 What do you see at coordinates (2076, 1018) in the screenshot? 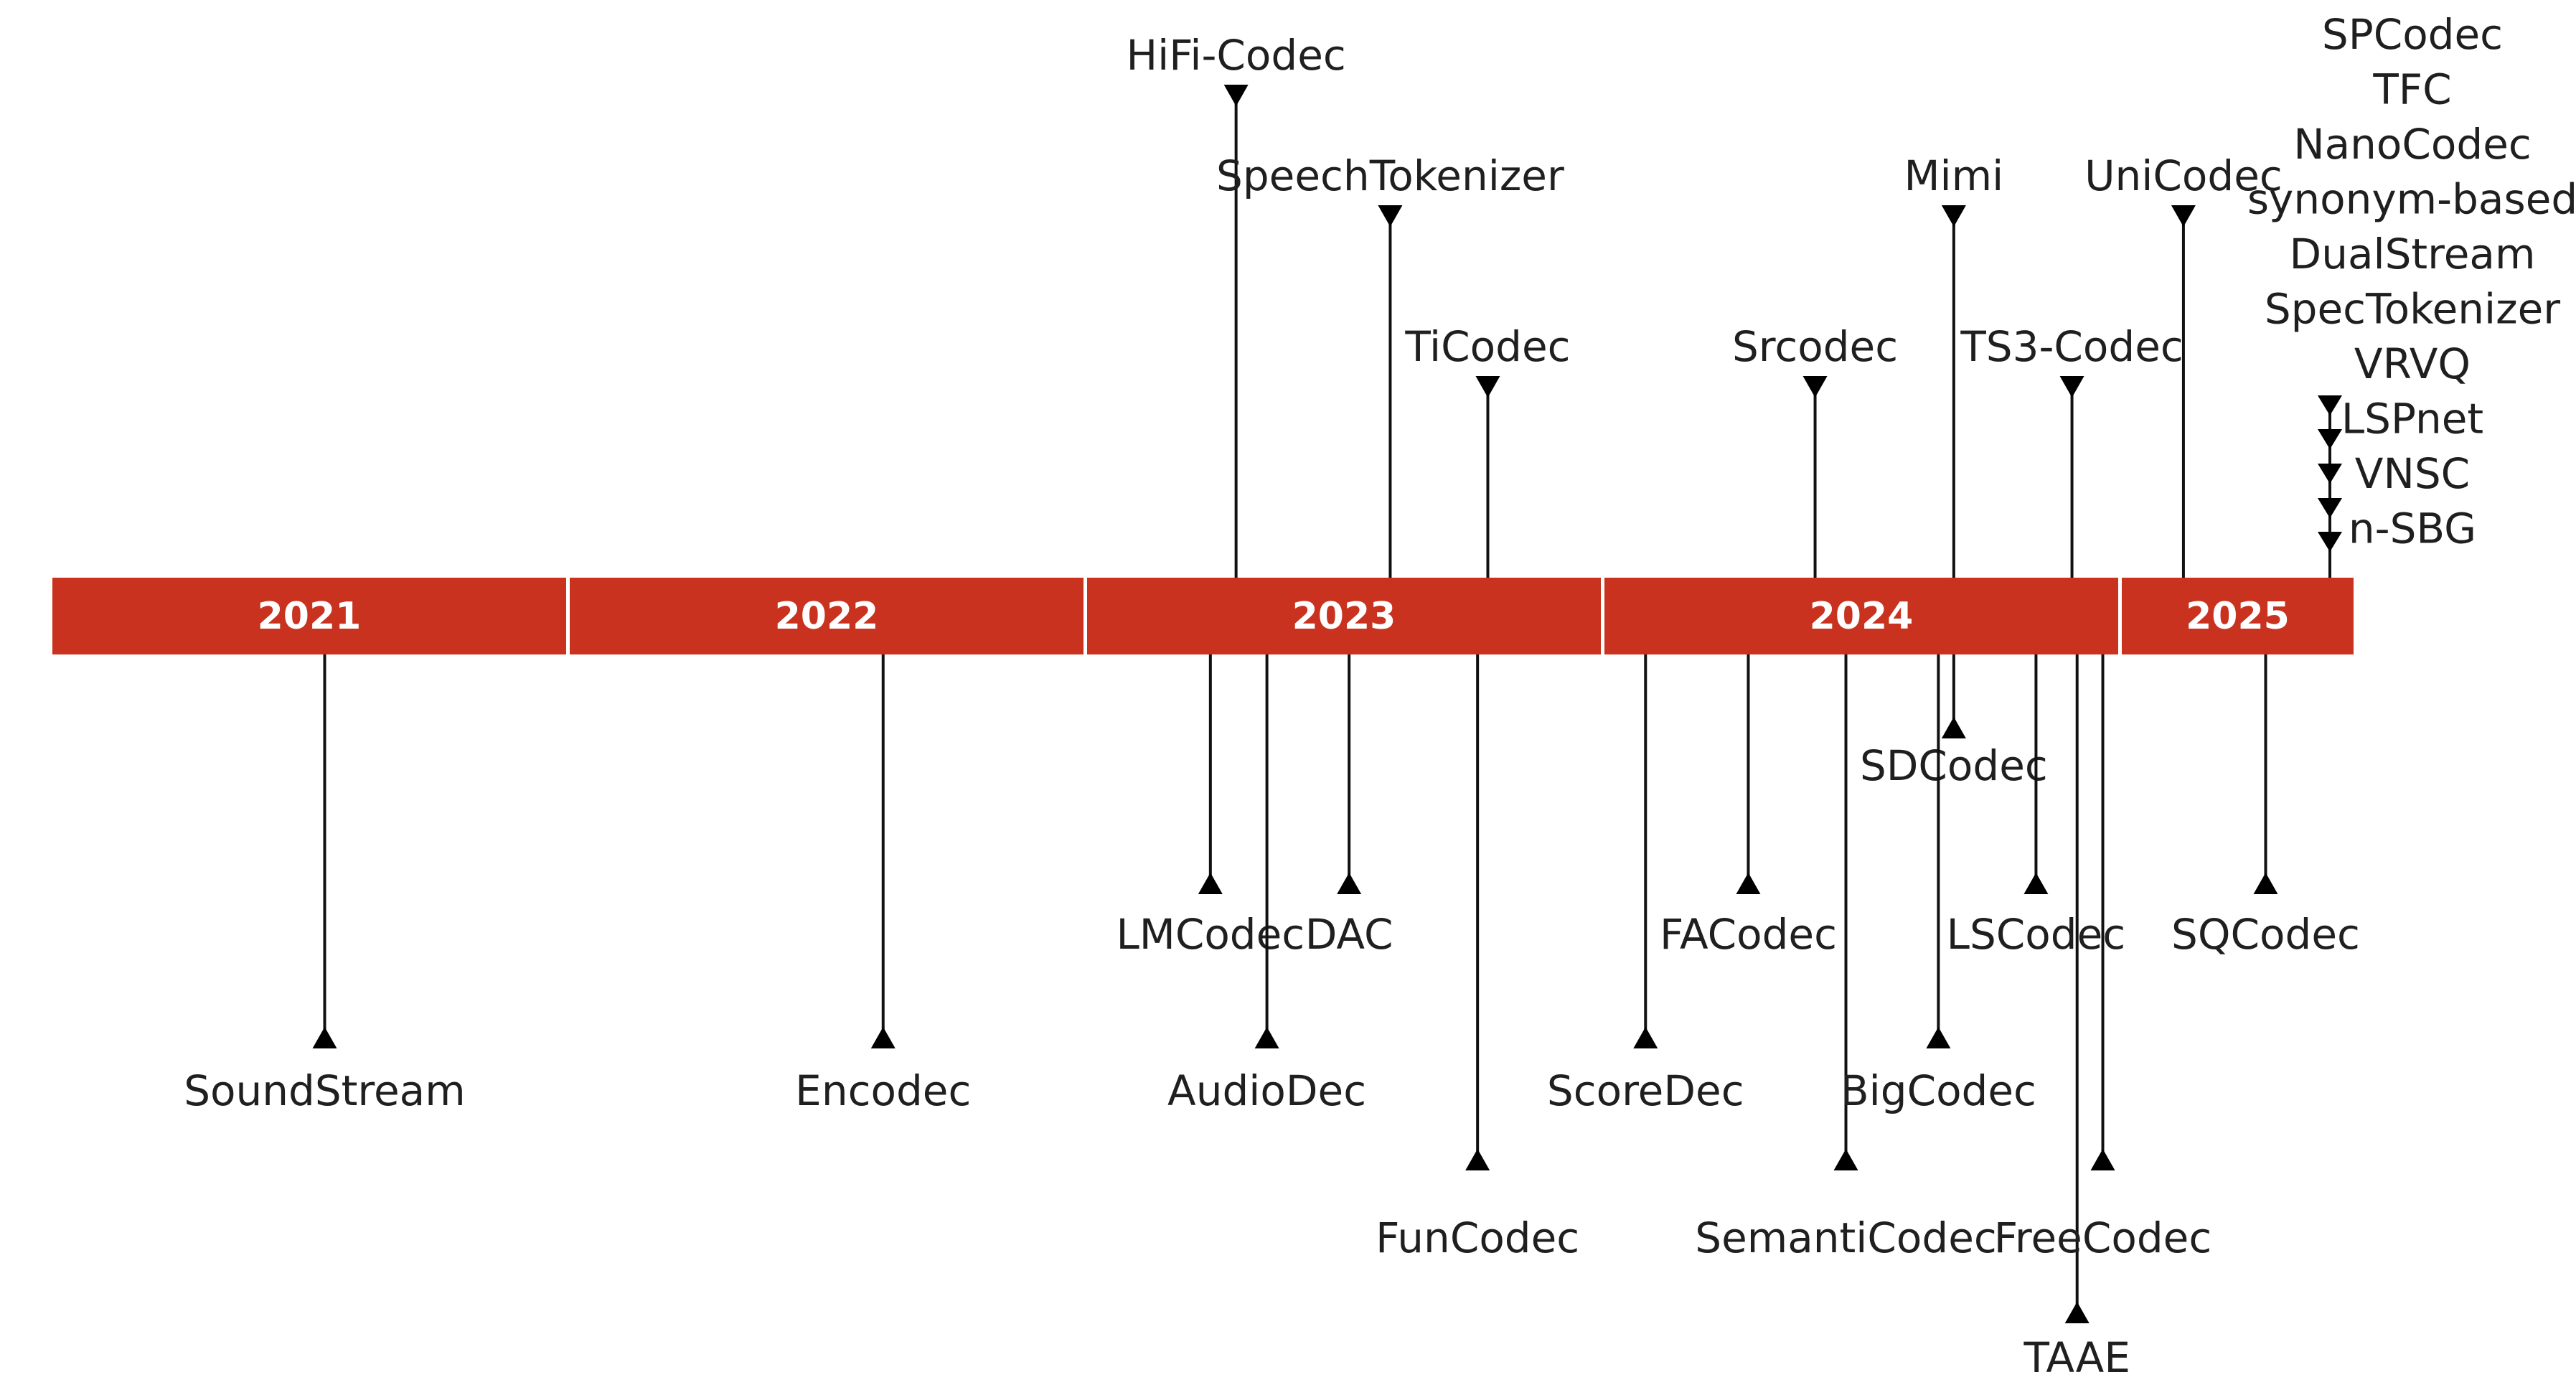
I see `milestone-taae: TAAE` at bounding box center [2076, 1018].